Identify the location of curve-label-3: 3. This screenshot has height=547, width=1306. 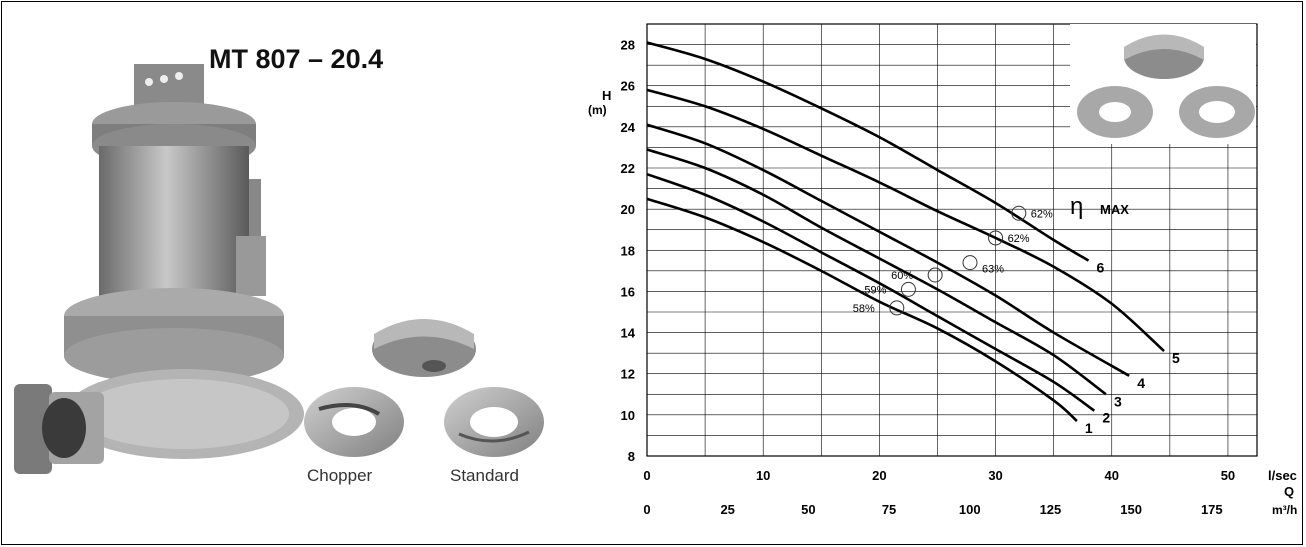
(1118, 401).